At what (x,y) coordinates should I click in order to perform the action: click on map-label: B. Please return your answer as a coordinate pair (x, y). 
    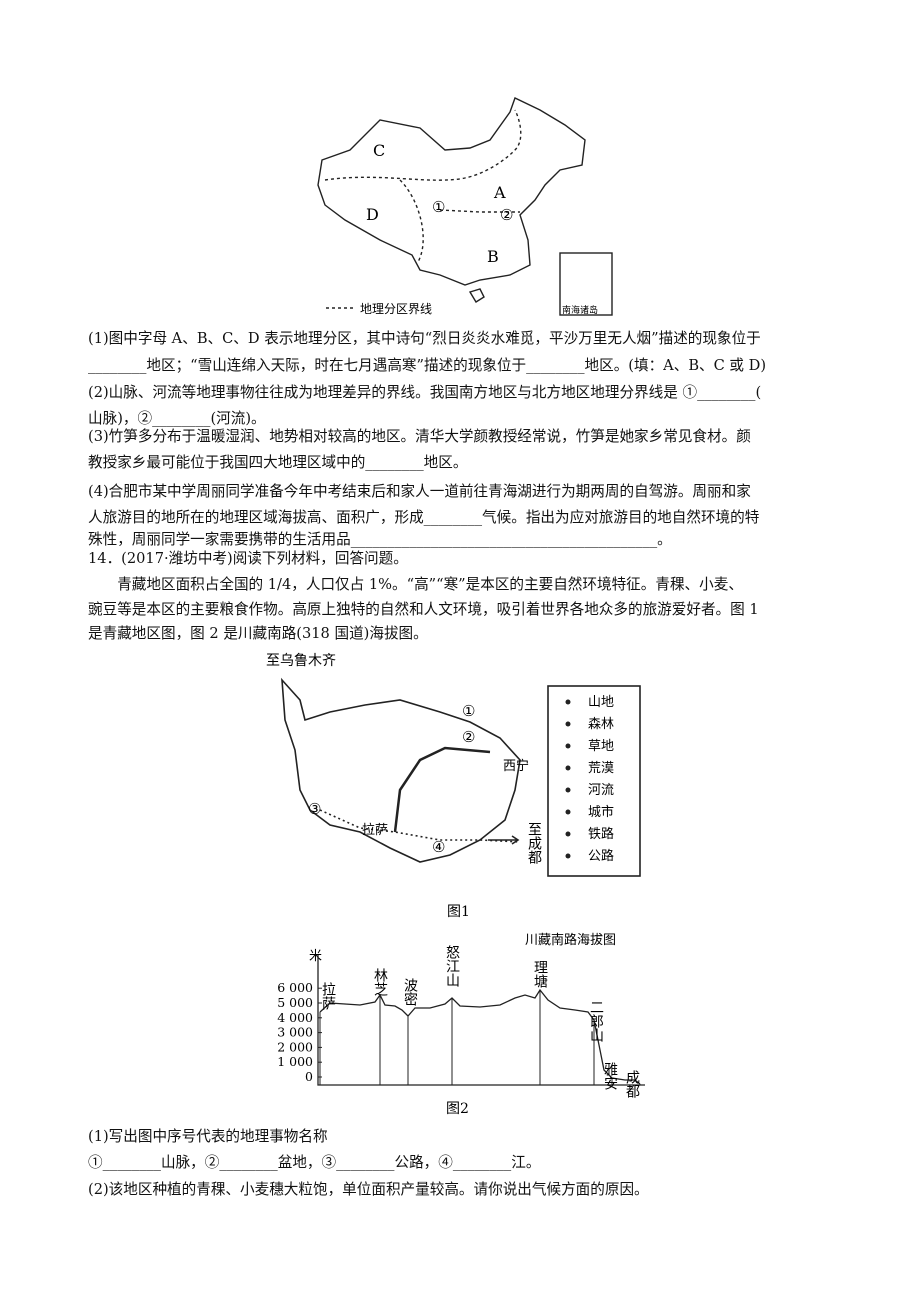
    Looking at the image, I should click on (493, 256).